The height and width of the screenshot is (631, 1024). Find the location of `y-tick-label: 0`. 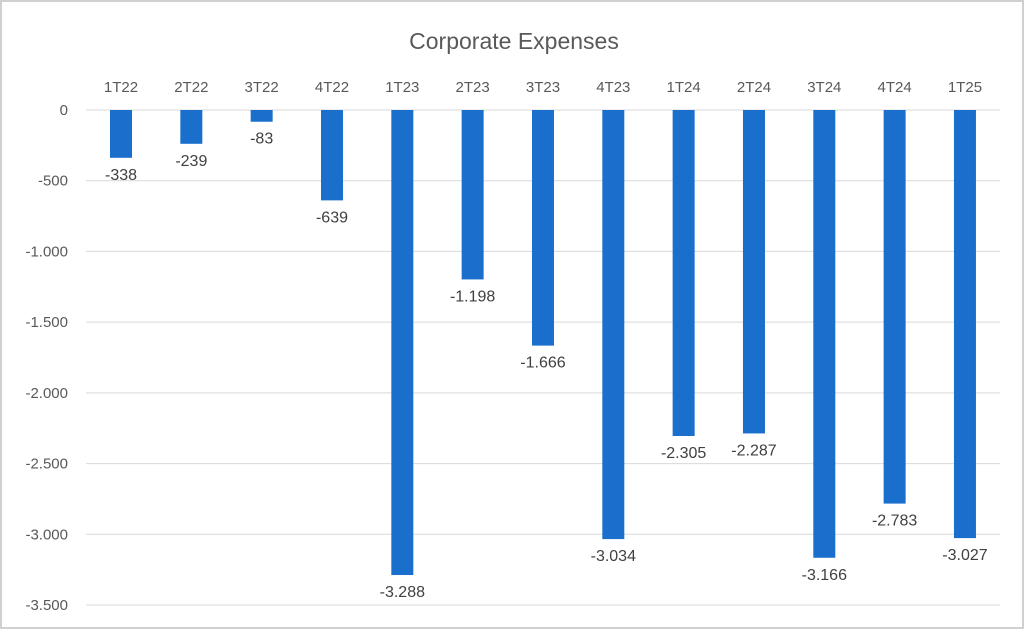

y-tick-label: 0 is located at coordinates (64, 110).